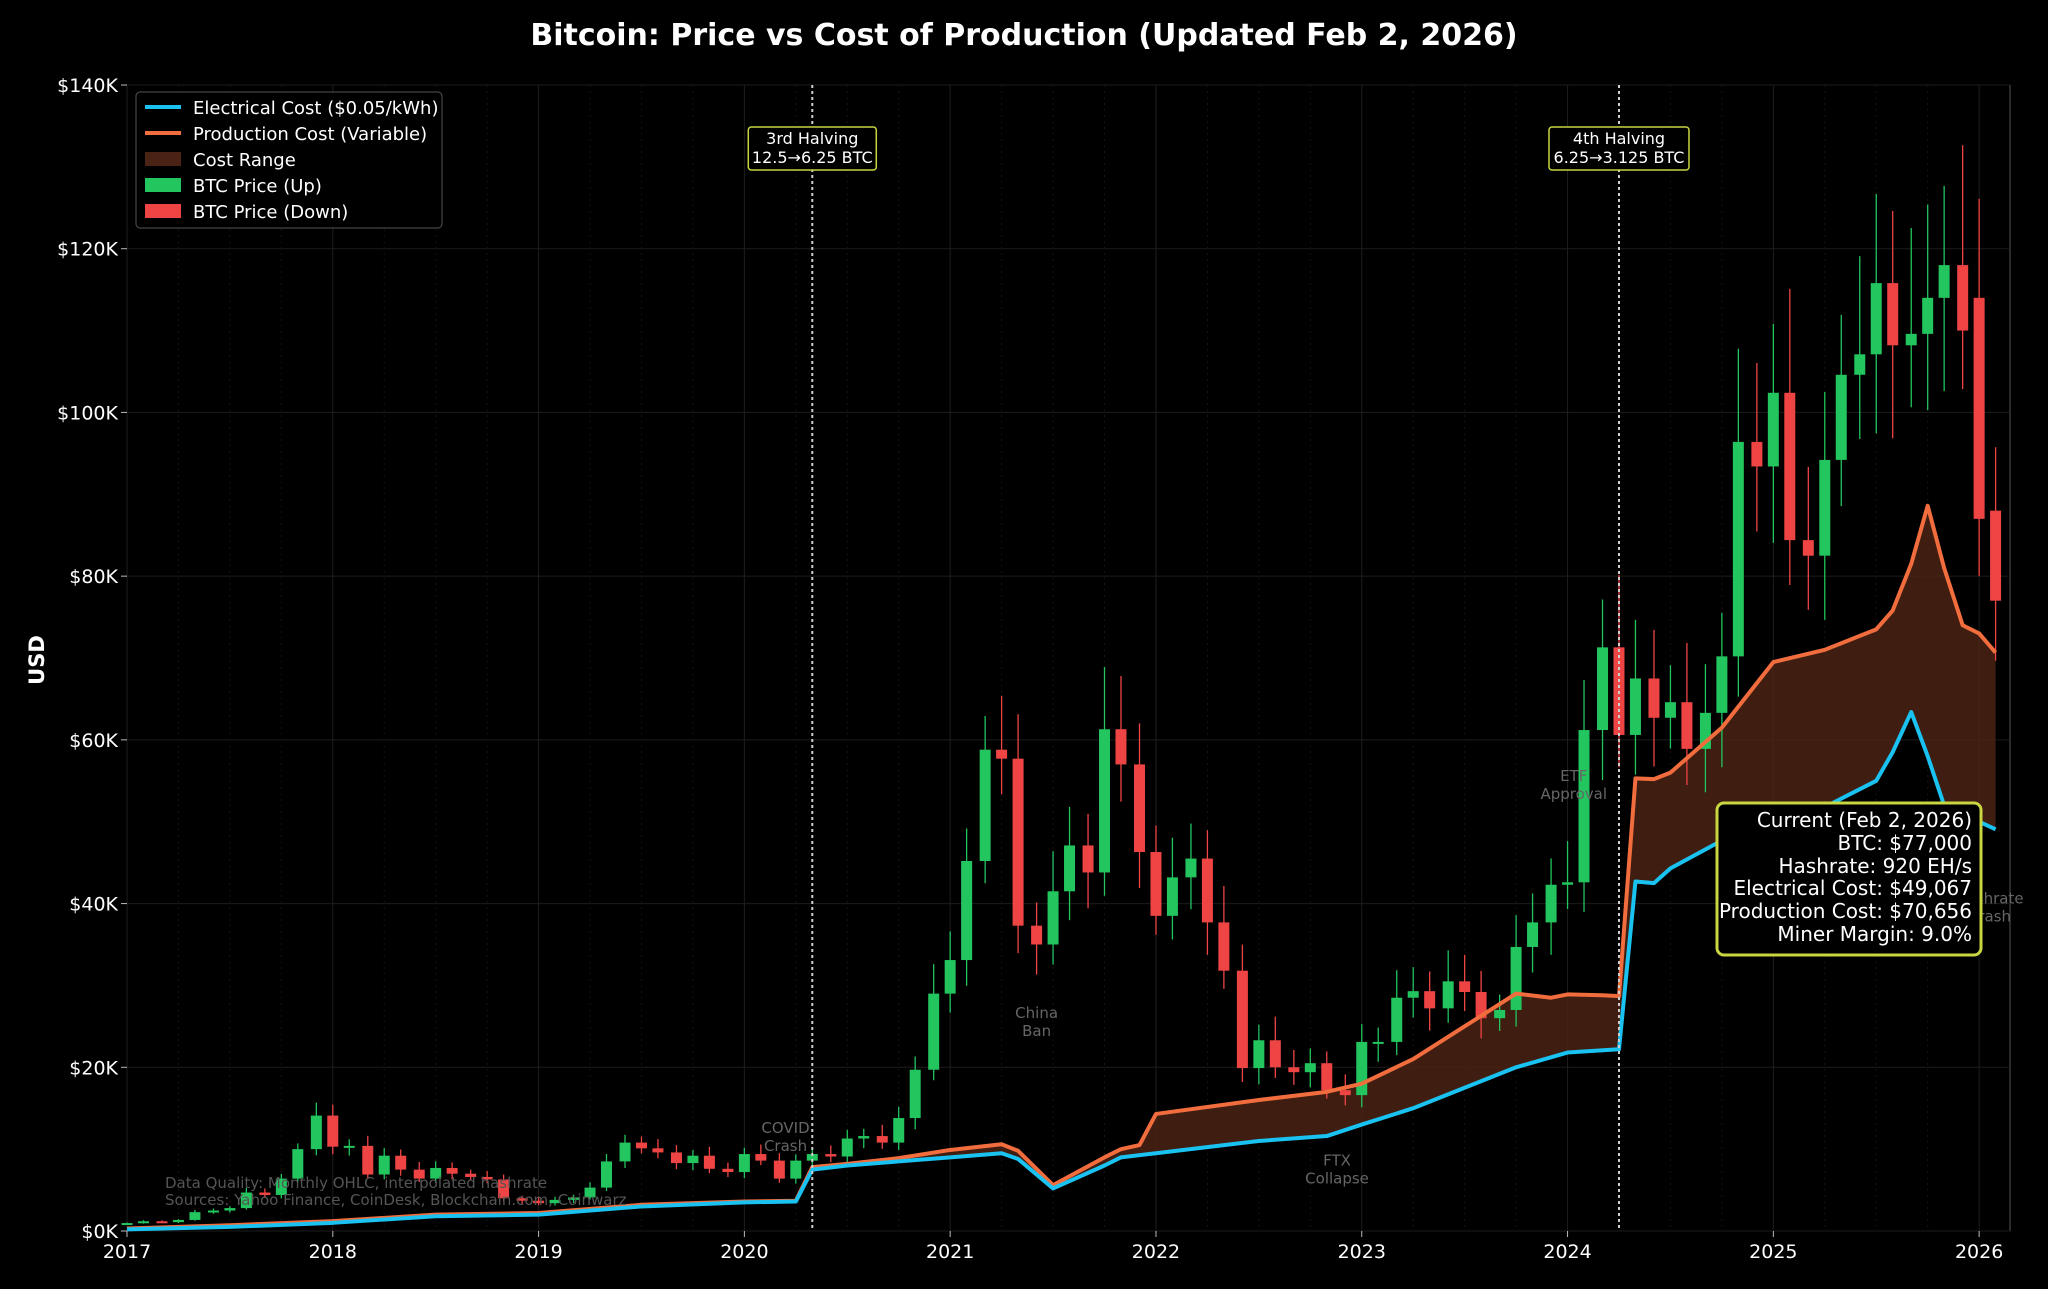  I want to click on x-tick-label: 2021, so click(950, 1252).